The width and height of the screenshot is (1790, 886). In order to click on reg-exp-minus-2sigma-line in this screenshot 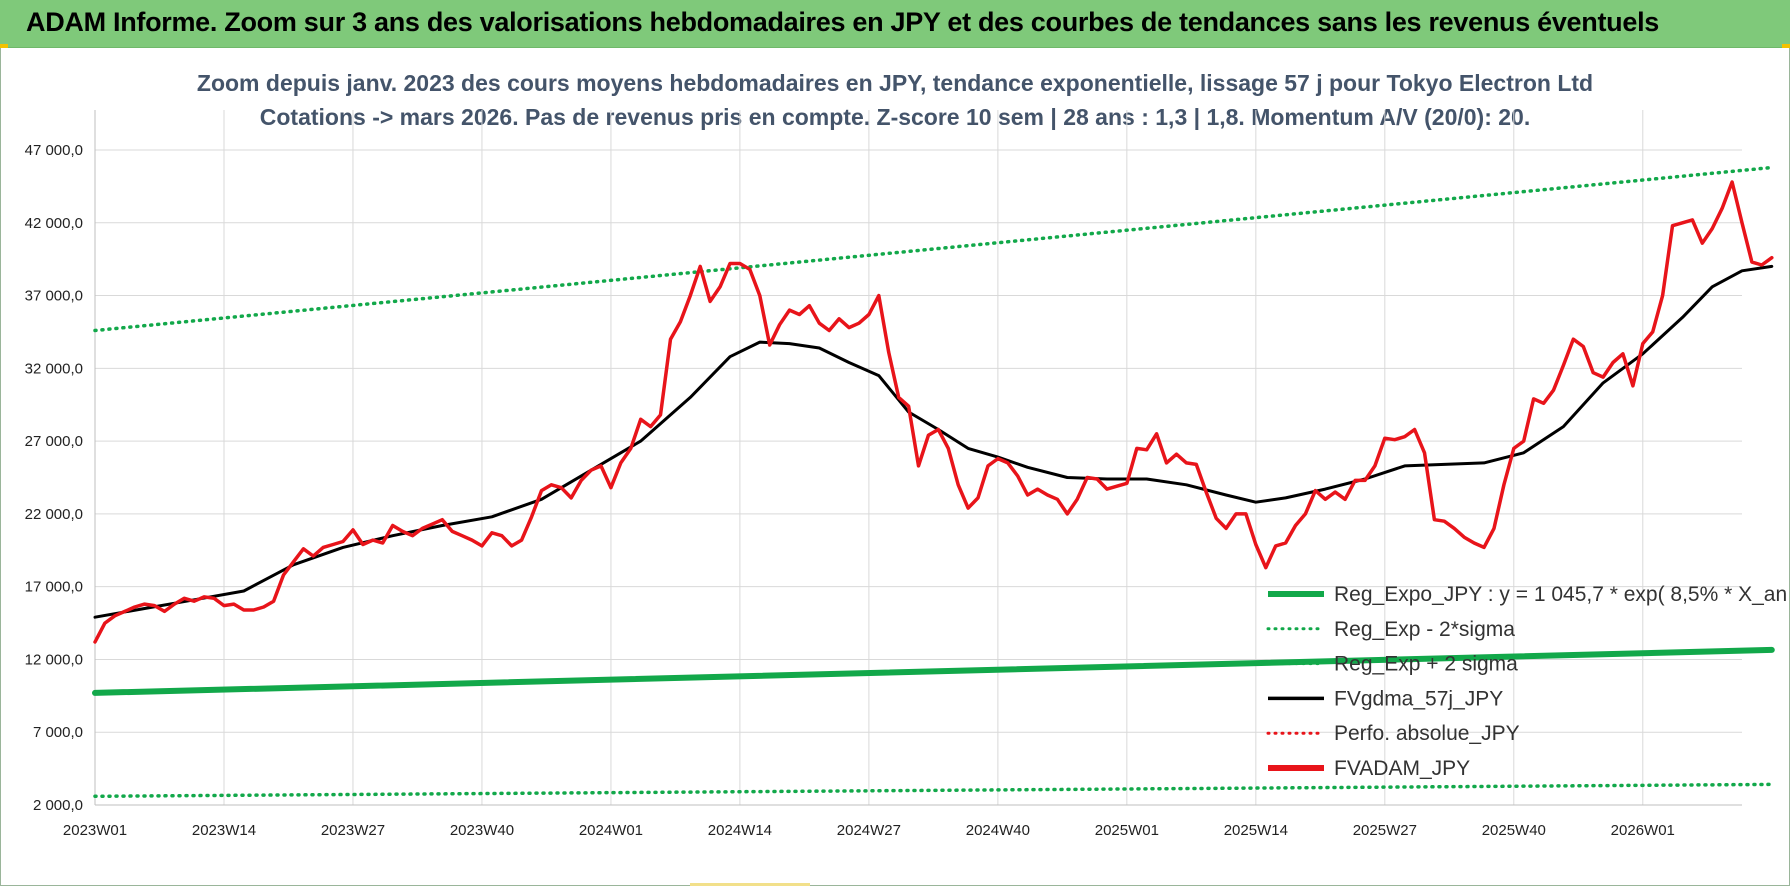, I will do `click(933, 790)`.